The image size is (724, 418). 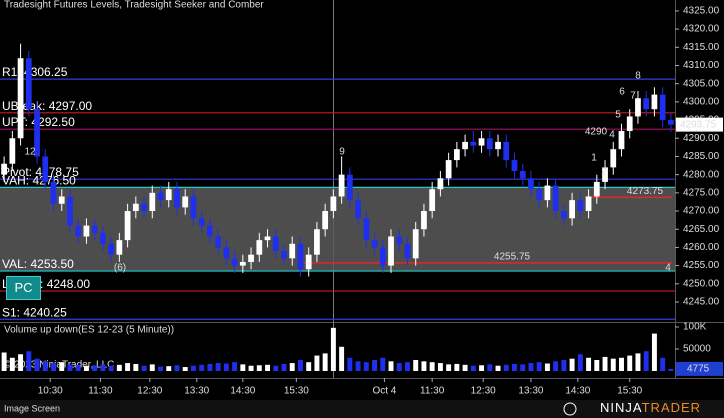 What do you see at coordinates (698, 369) in the screenshot?
I see `last-volume: 4775` at bounding box center [698, 369].